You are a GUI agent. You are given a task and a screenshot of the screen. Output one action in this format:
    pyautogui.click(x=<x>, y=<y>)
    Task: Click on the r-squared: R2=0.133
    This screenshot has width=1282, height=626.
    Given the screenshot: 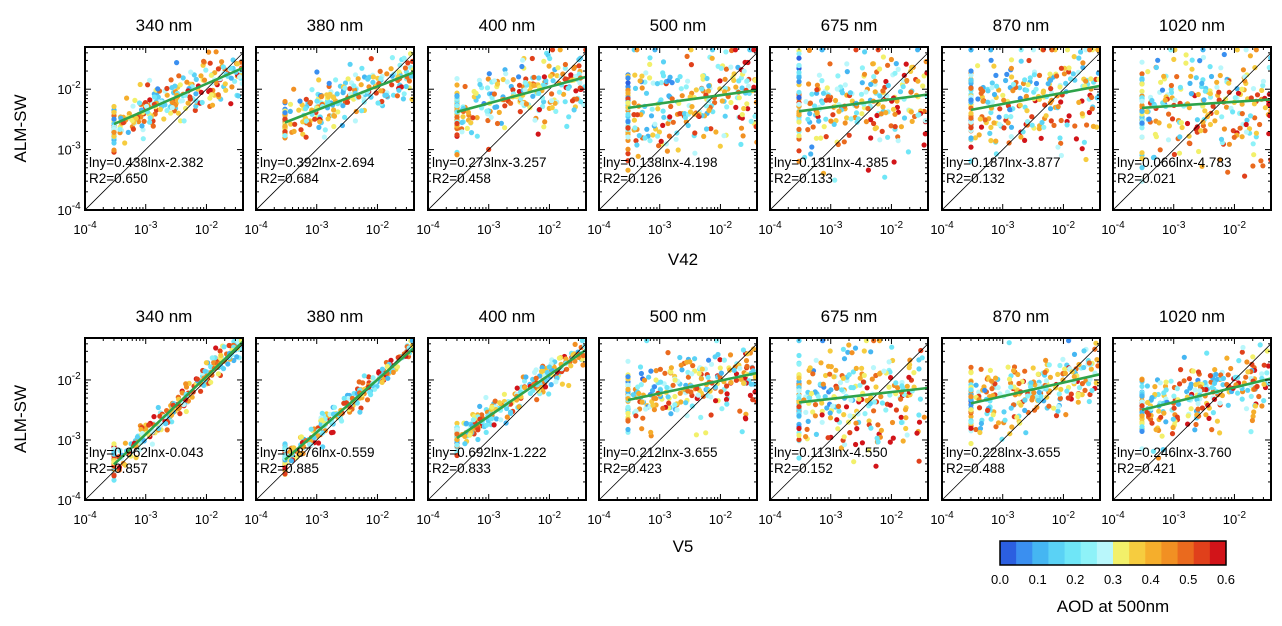 What is the action you would take?
    pyautogui.click(x=803, y=178)
    